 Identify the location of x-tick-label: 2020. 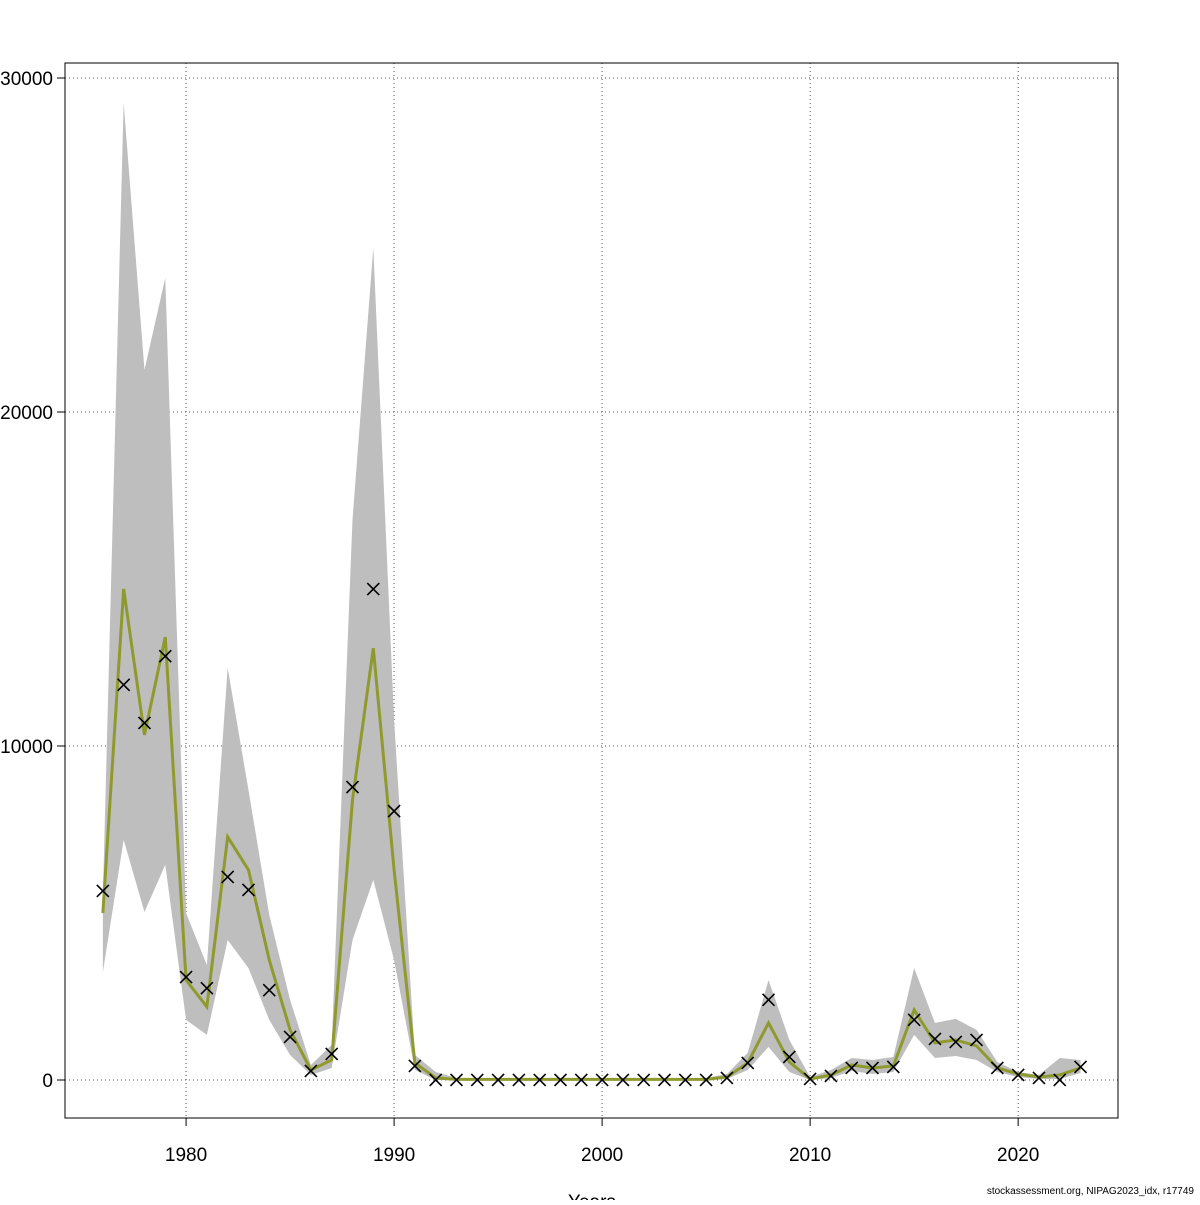
(1018, 1155).